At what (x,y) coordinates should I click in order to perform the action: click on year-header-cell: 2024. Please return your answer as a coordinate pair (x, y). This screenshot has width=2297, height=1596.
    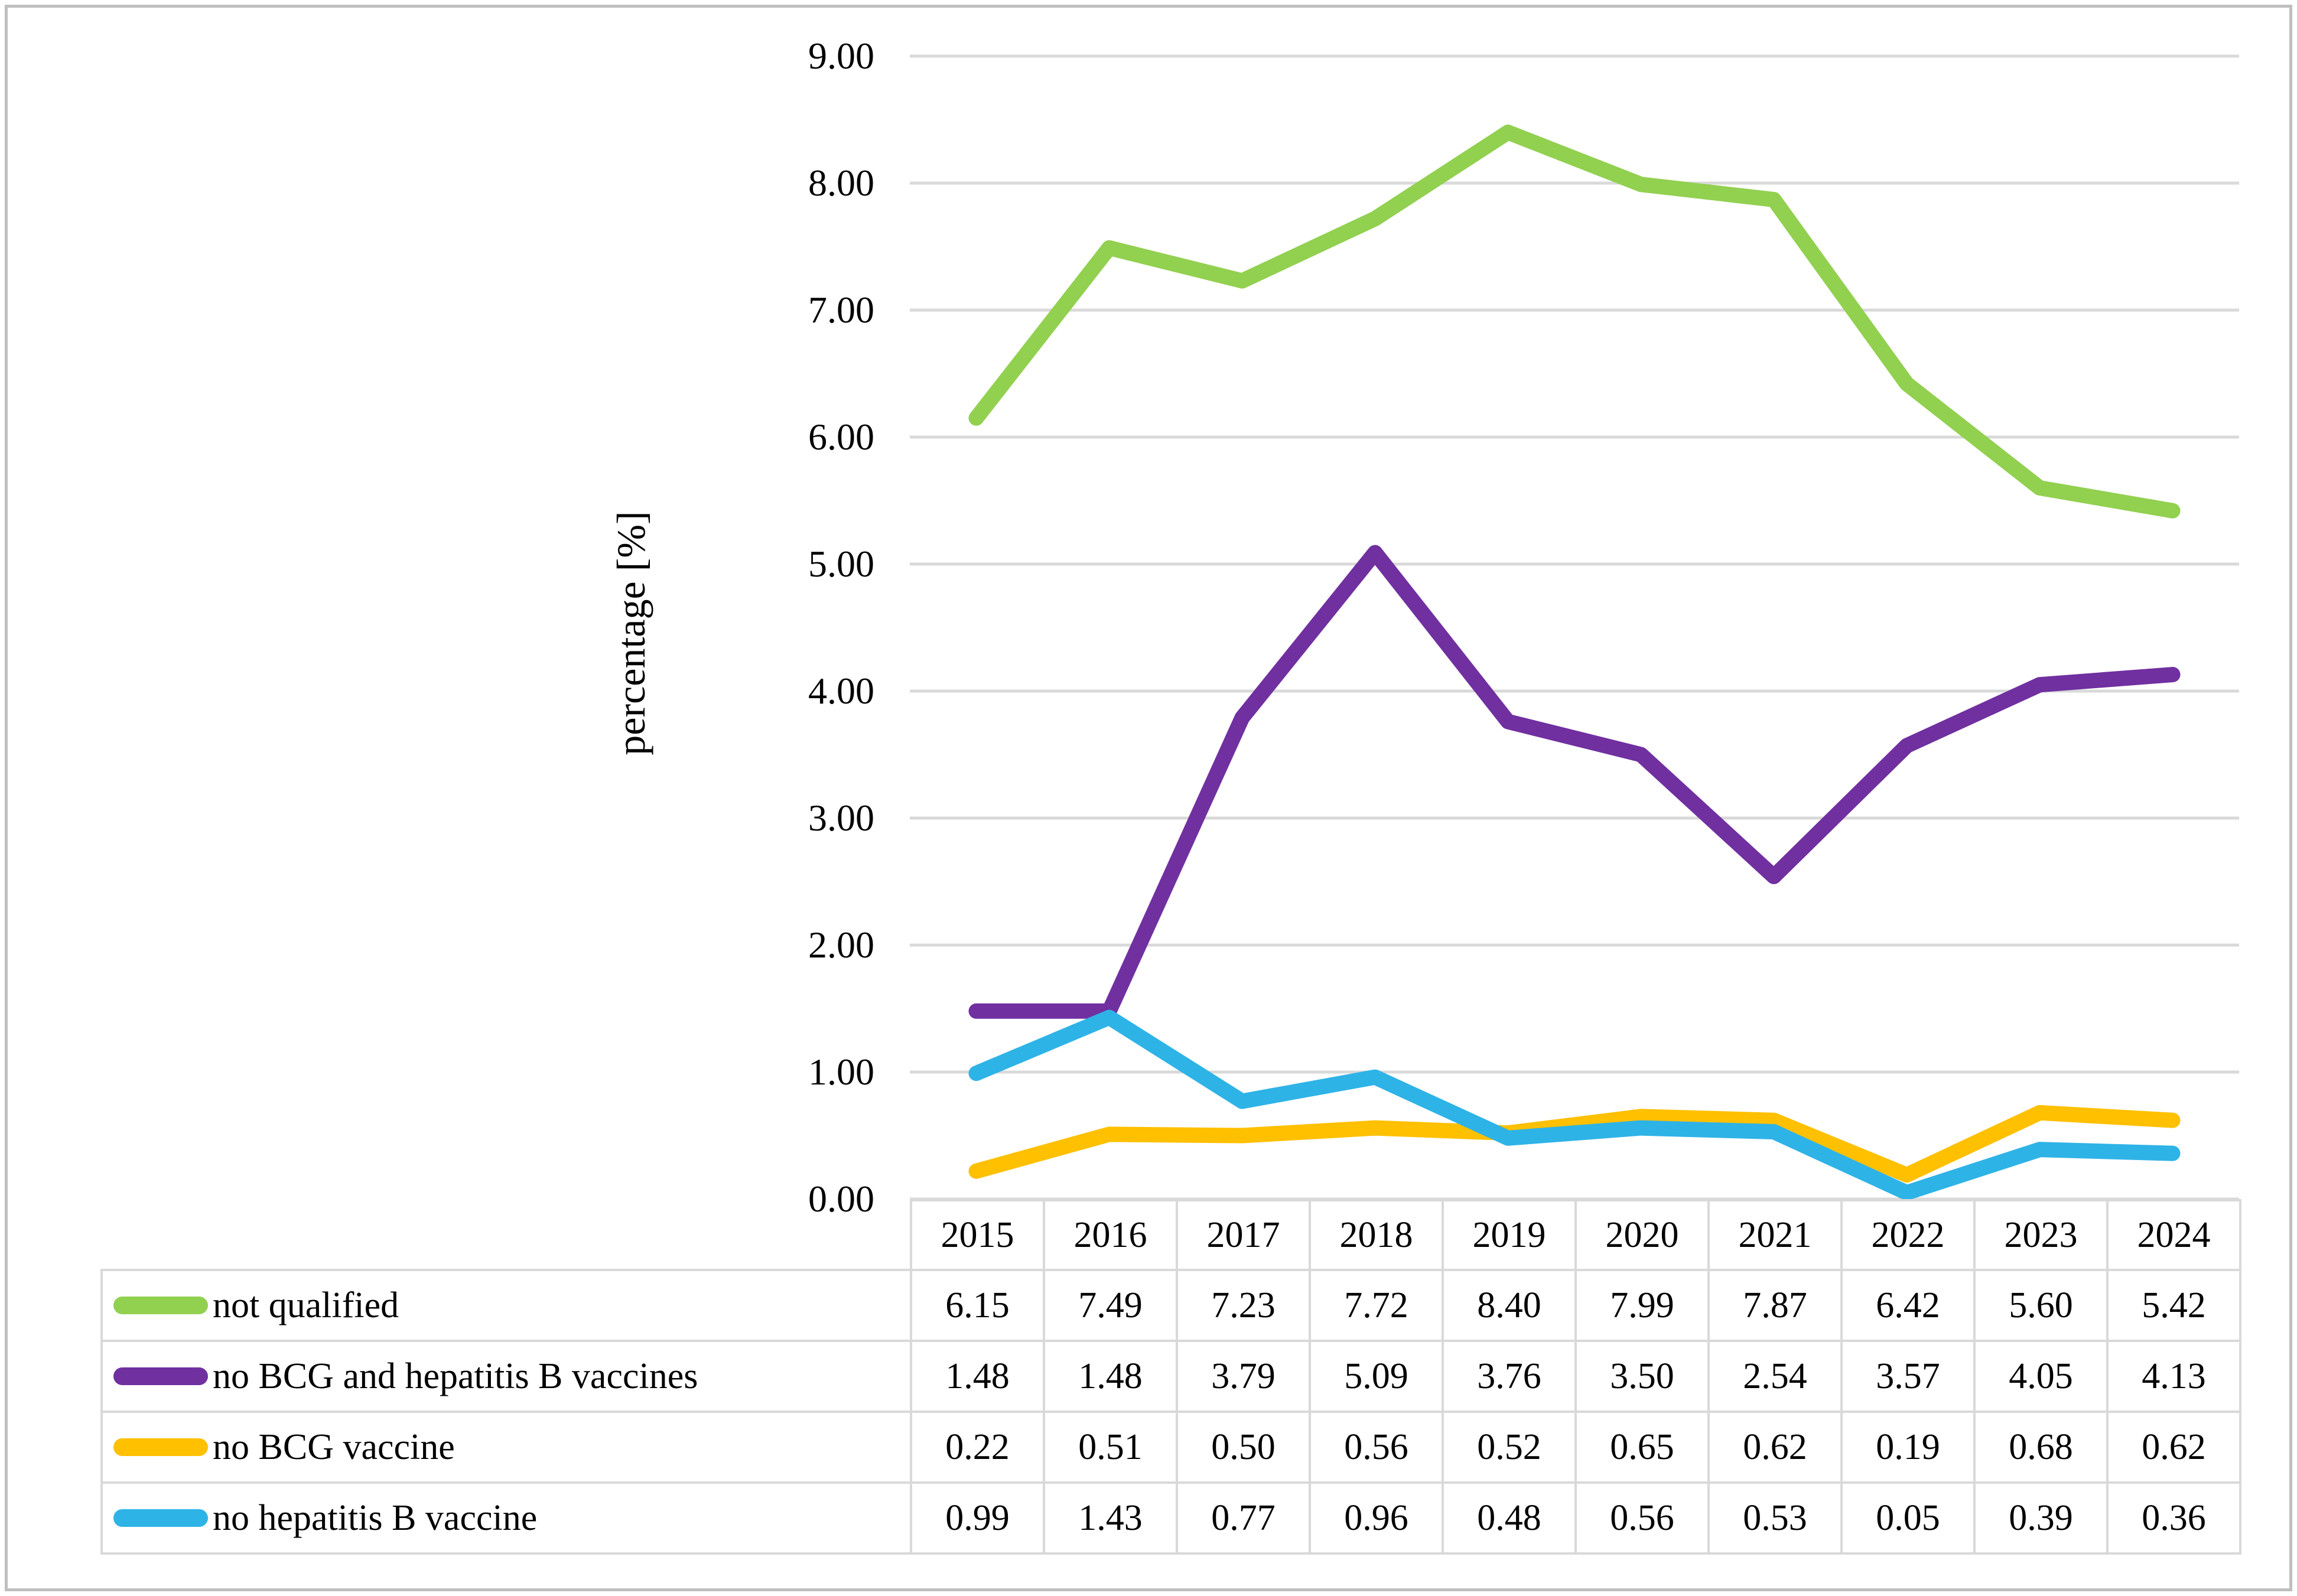
    Looking at the image, I should click on (2174, 1235).